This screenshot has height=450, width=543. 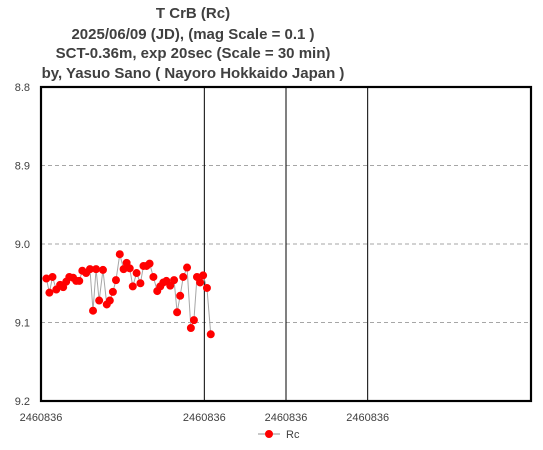 What do you see at coordinates (22, 167) in the screenshot?
I see `y-tick-label: 8.9` at bounding box center [22, 167].